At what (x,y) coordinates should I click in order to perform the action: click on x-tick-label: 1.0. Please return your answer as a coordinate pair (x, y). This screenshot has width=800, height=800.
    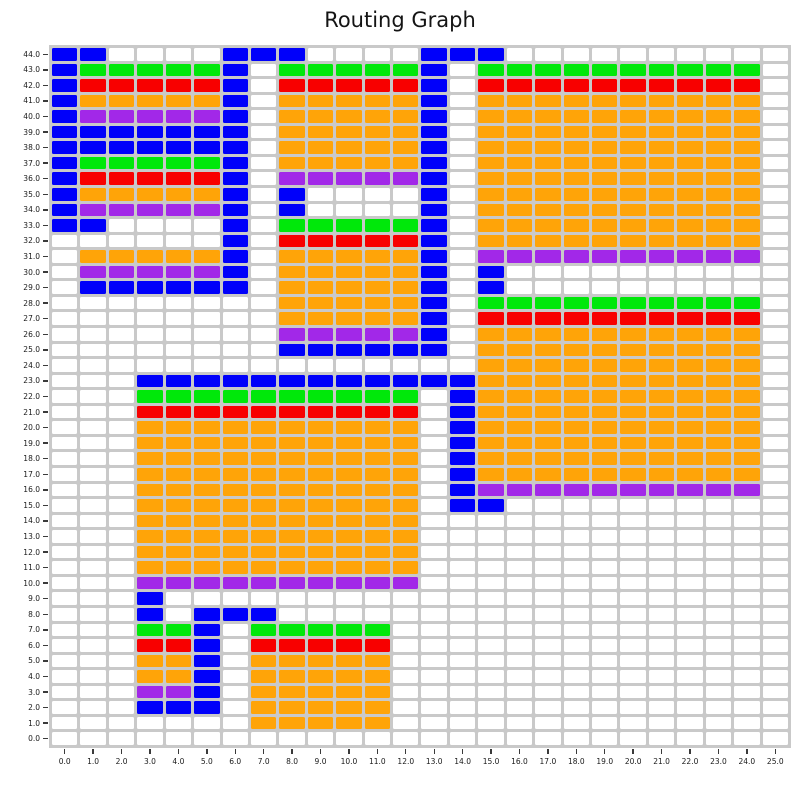
    Looking at the image, I should click on (93, 761).